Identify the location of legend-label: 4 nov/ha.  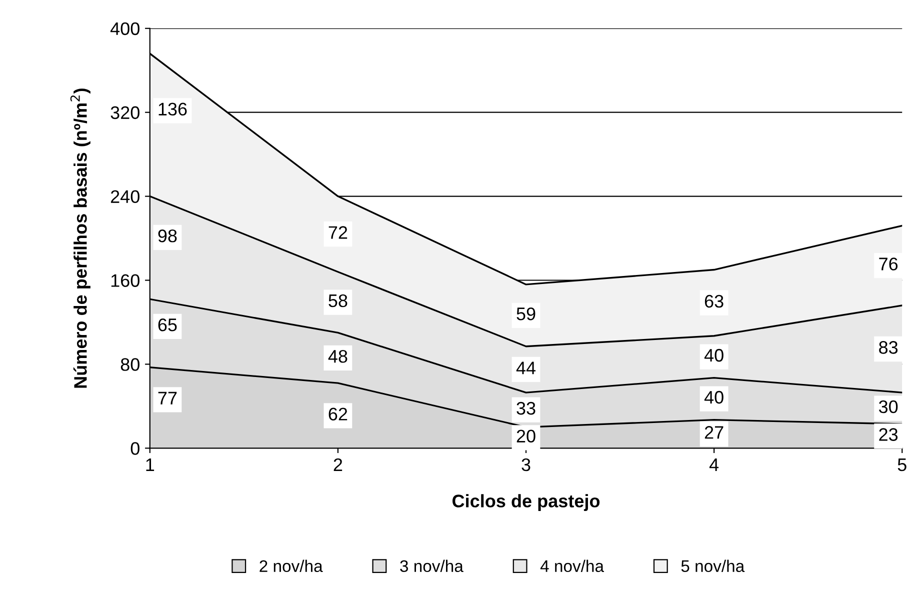
(572, 566).